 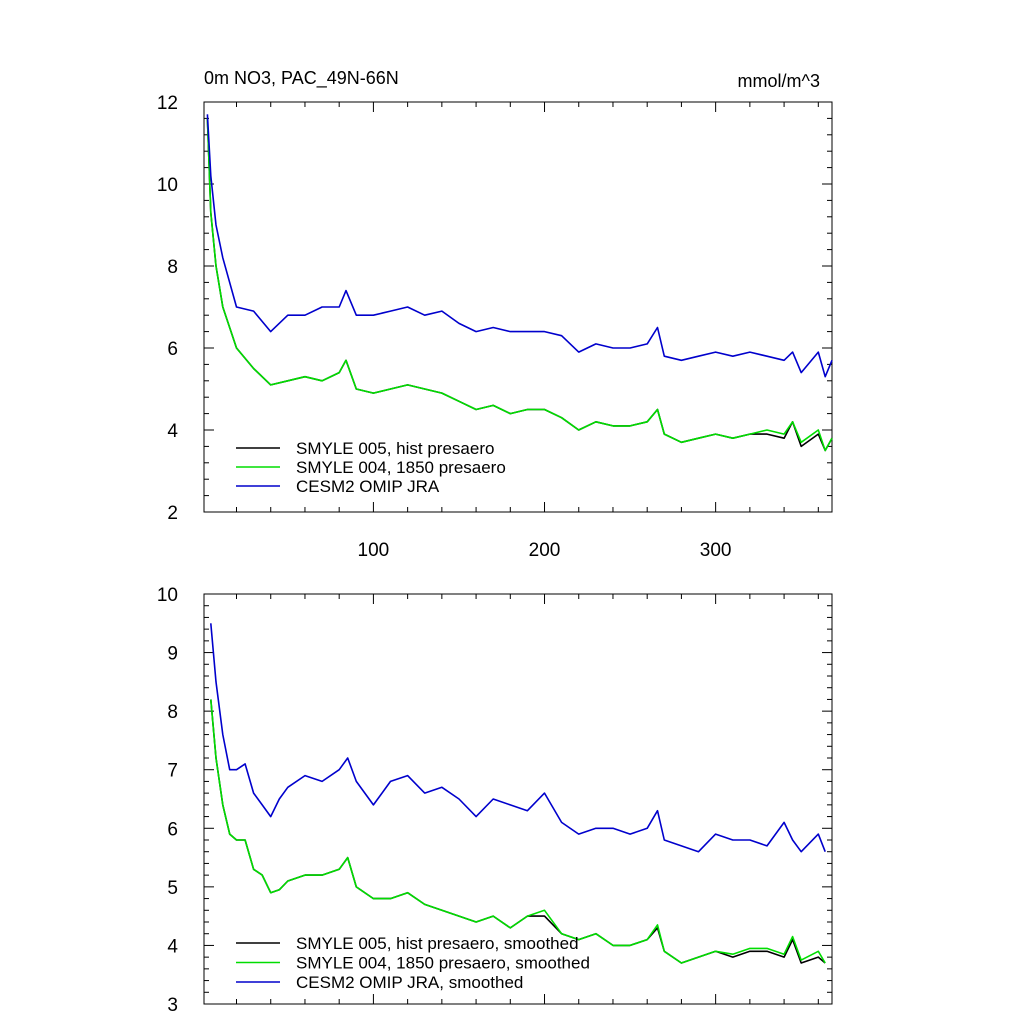 What do you see at coordinates (172, 946) in the screenshot?
I see `chart-2-y-tick-label: 4` at bounding box center [172, 946].